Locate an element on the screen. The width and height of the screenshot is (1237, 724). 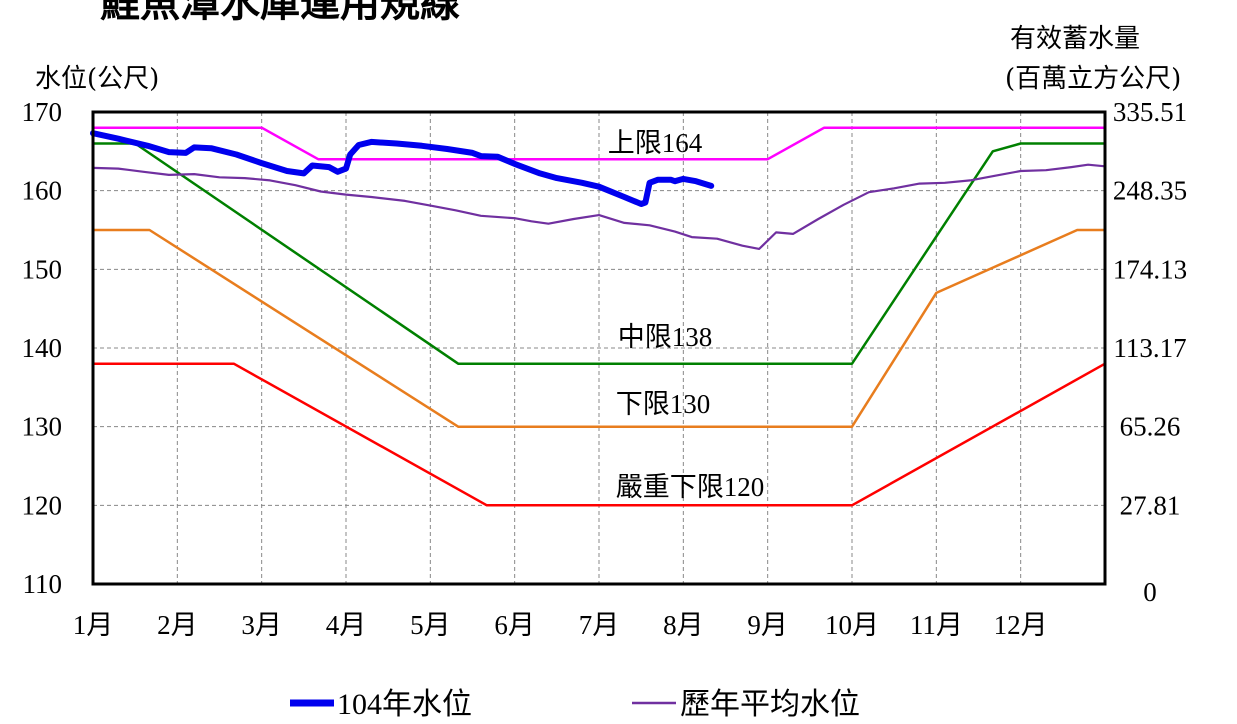
middle-limit-curve-label: 中限138 is located at coordinates (665, 337).